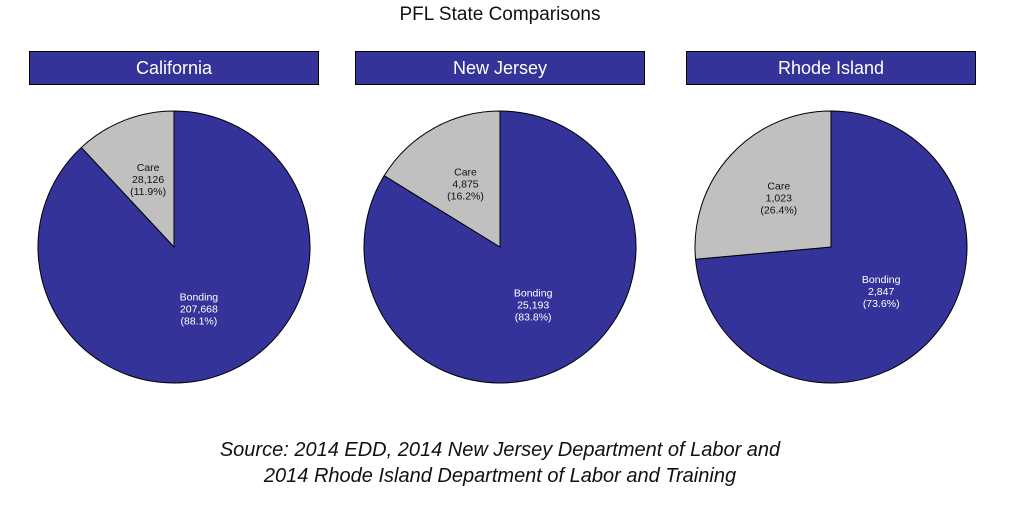 The width and height of the screenshot is (1024, 523). I want to click on slice-label-value: 28,126, so click(148, 180).